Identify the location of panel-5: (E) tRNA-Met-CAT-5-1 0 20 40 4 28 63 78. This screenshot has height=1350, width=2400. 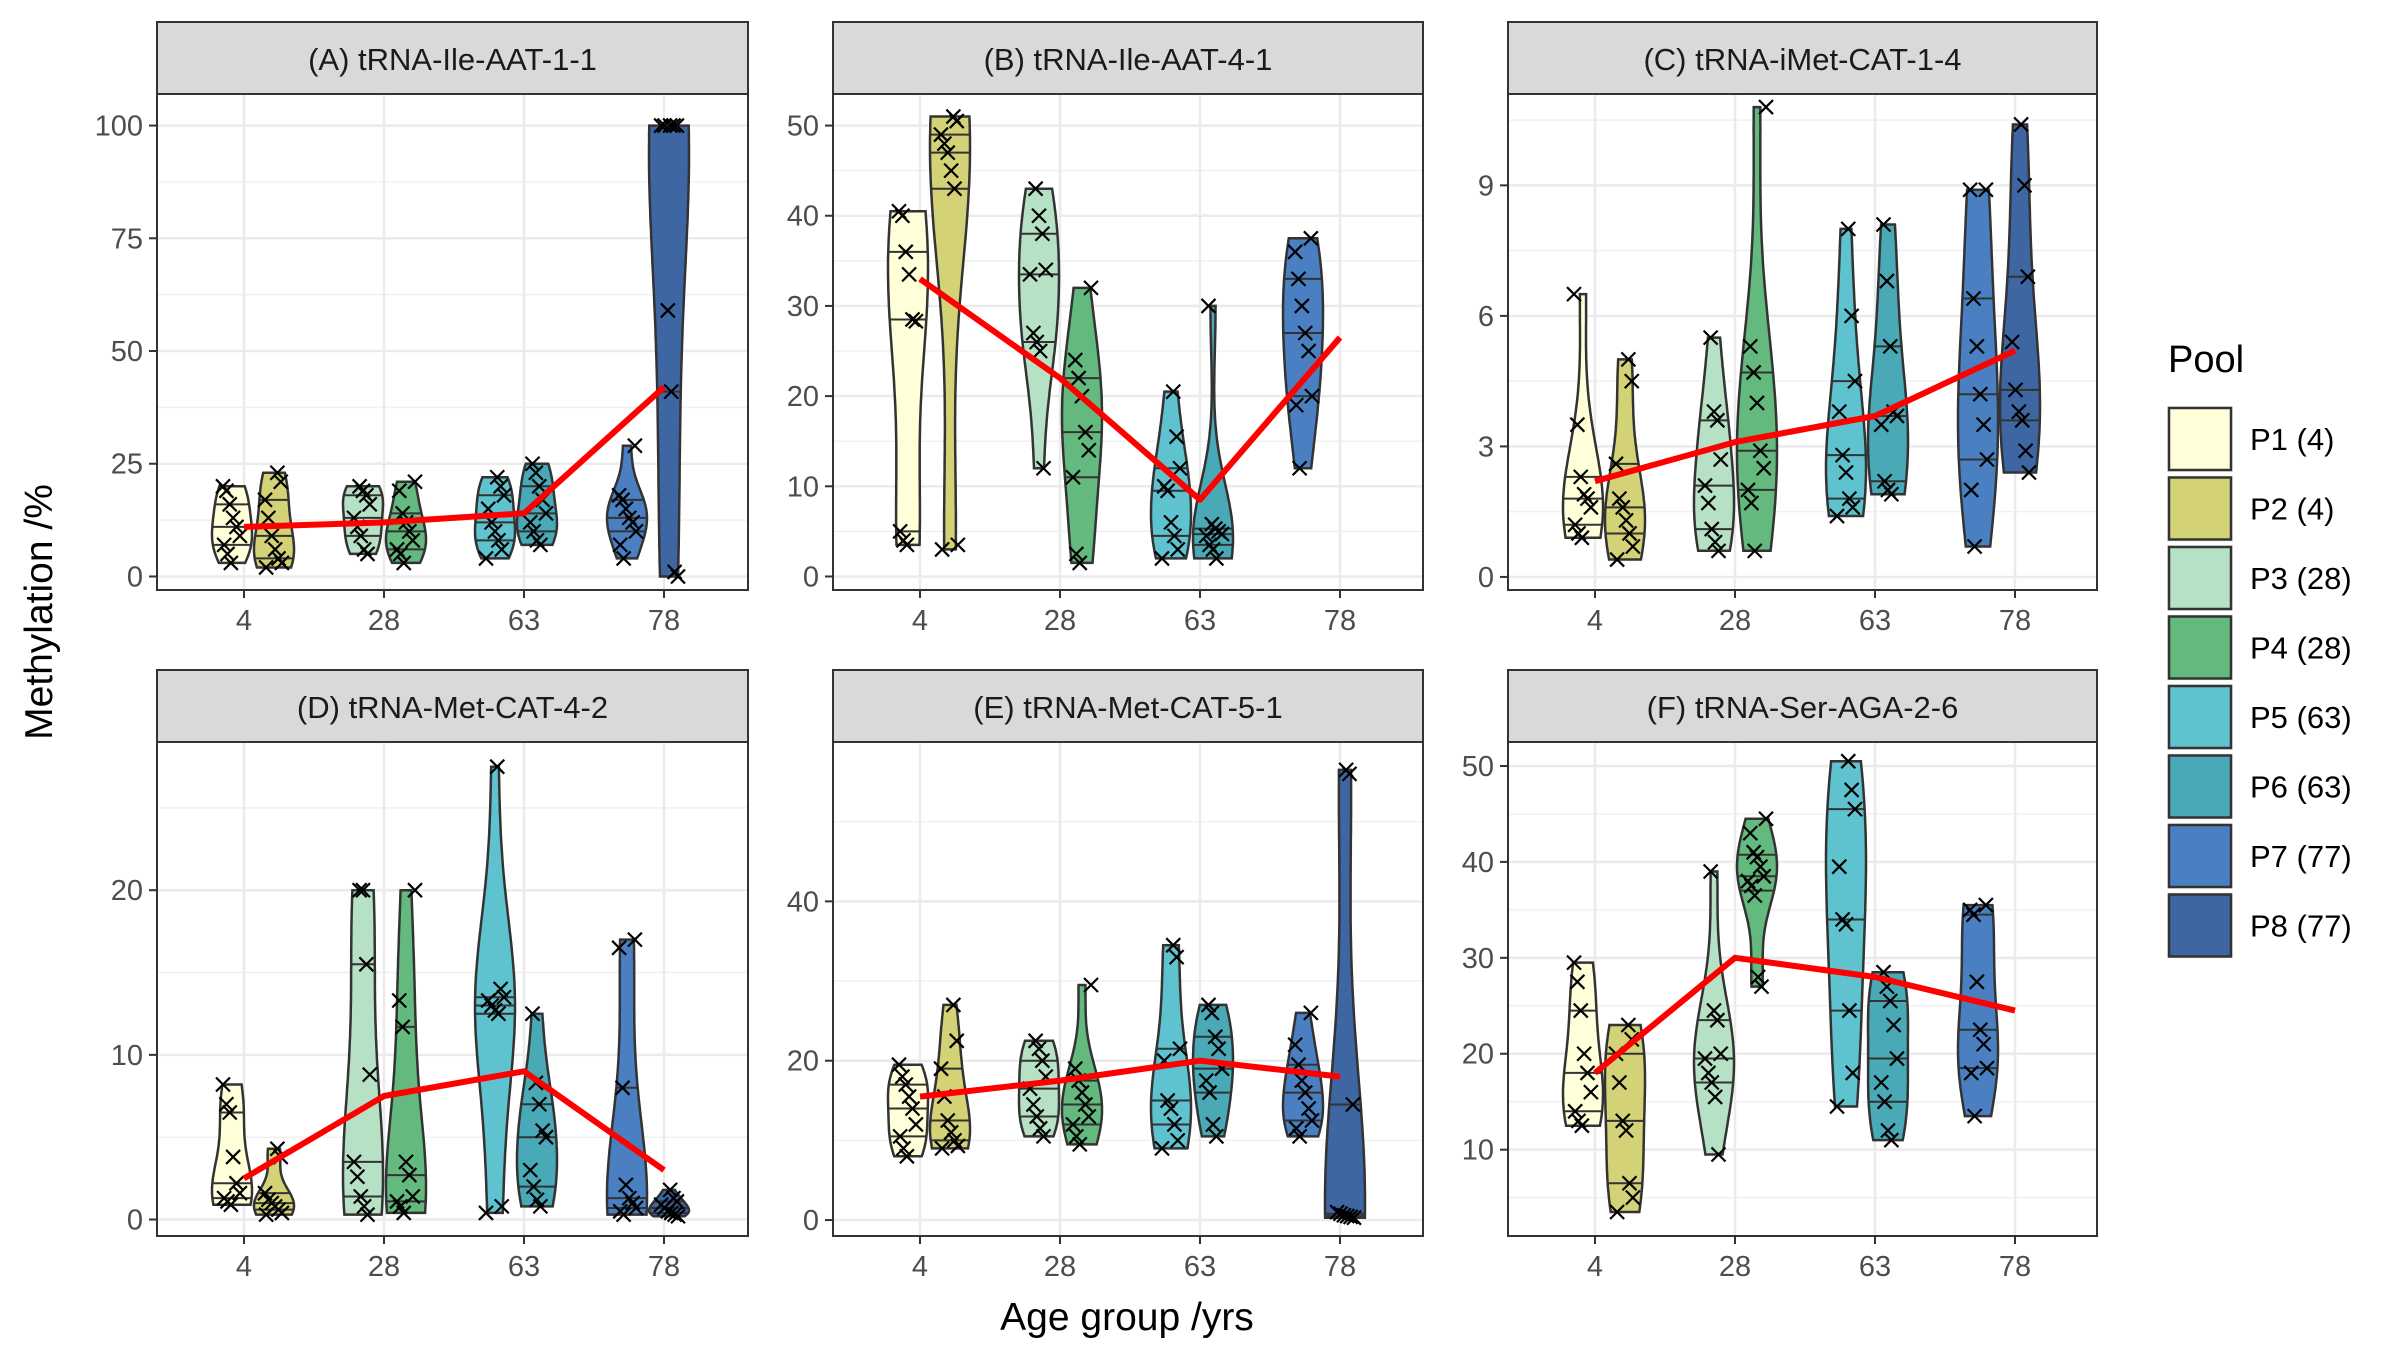
(1105, 976).